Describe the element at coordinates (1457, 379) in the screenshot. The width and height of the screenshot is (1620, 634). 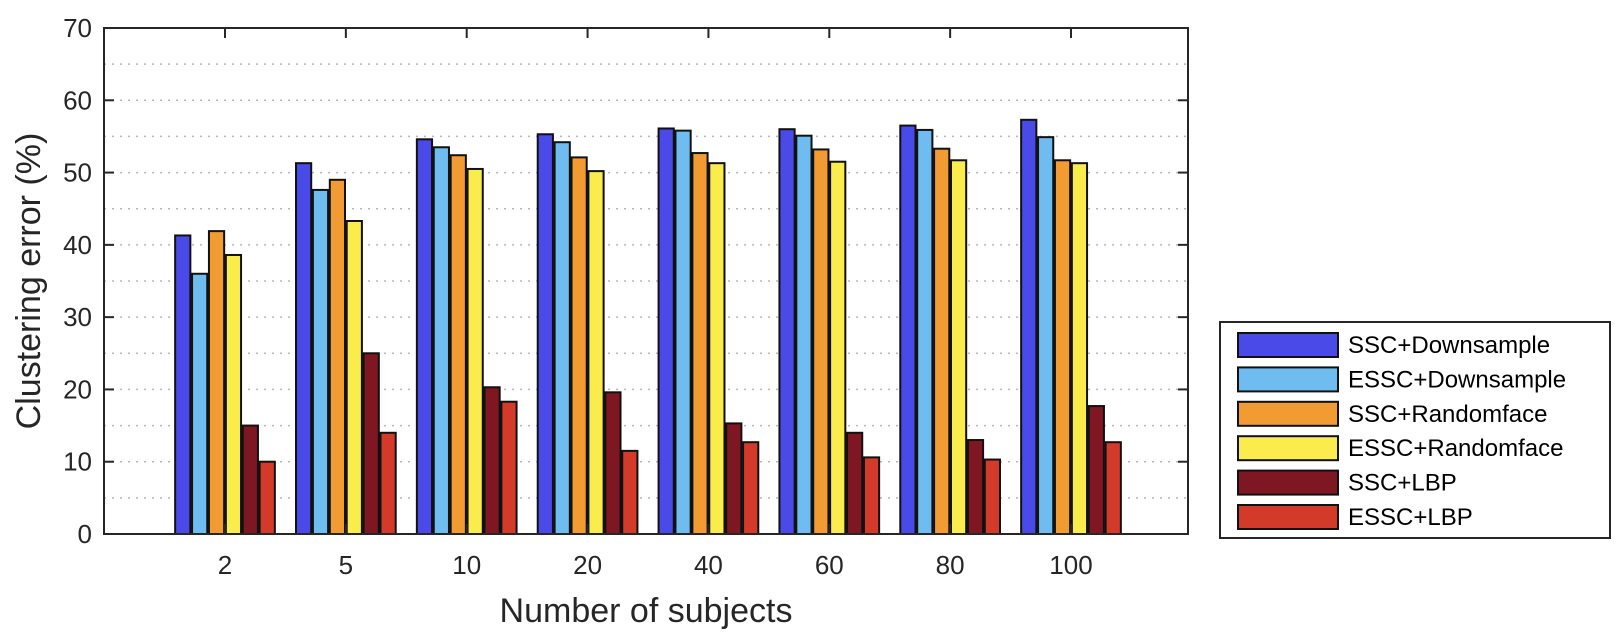
I see `legend-label: ESSC+Downsample` at that location.